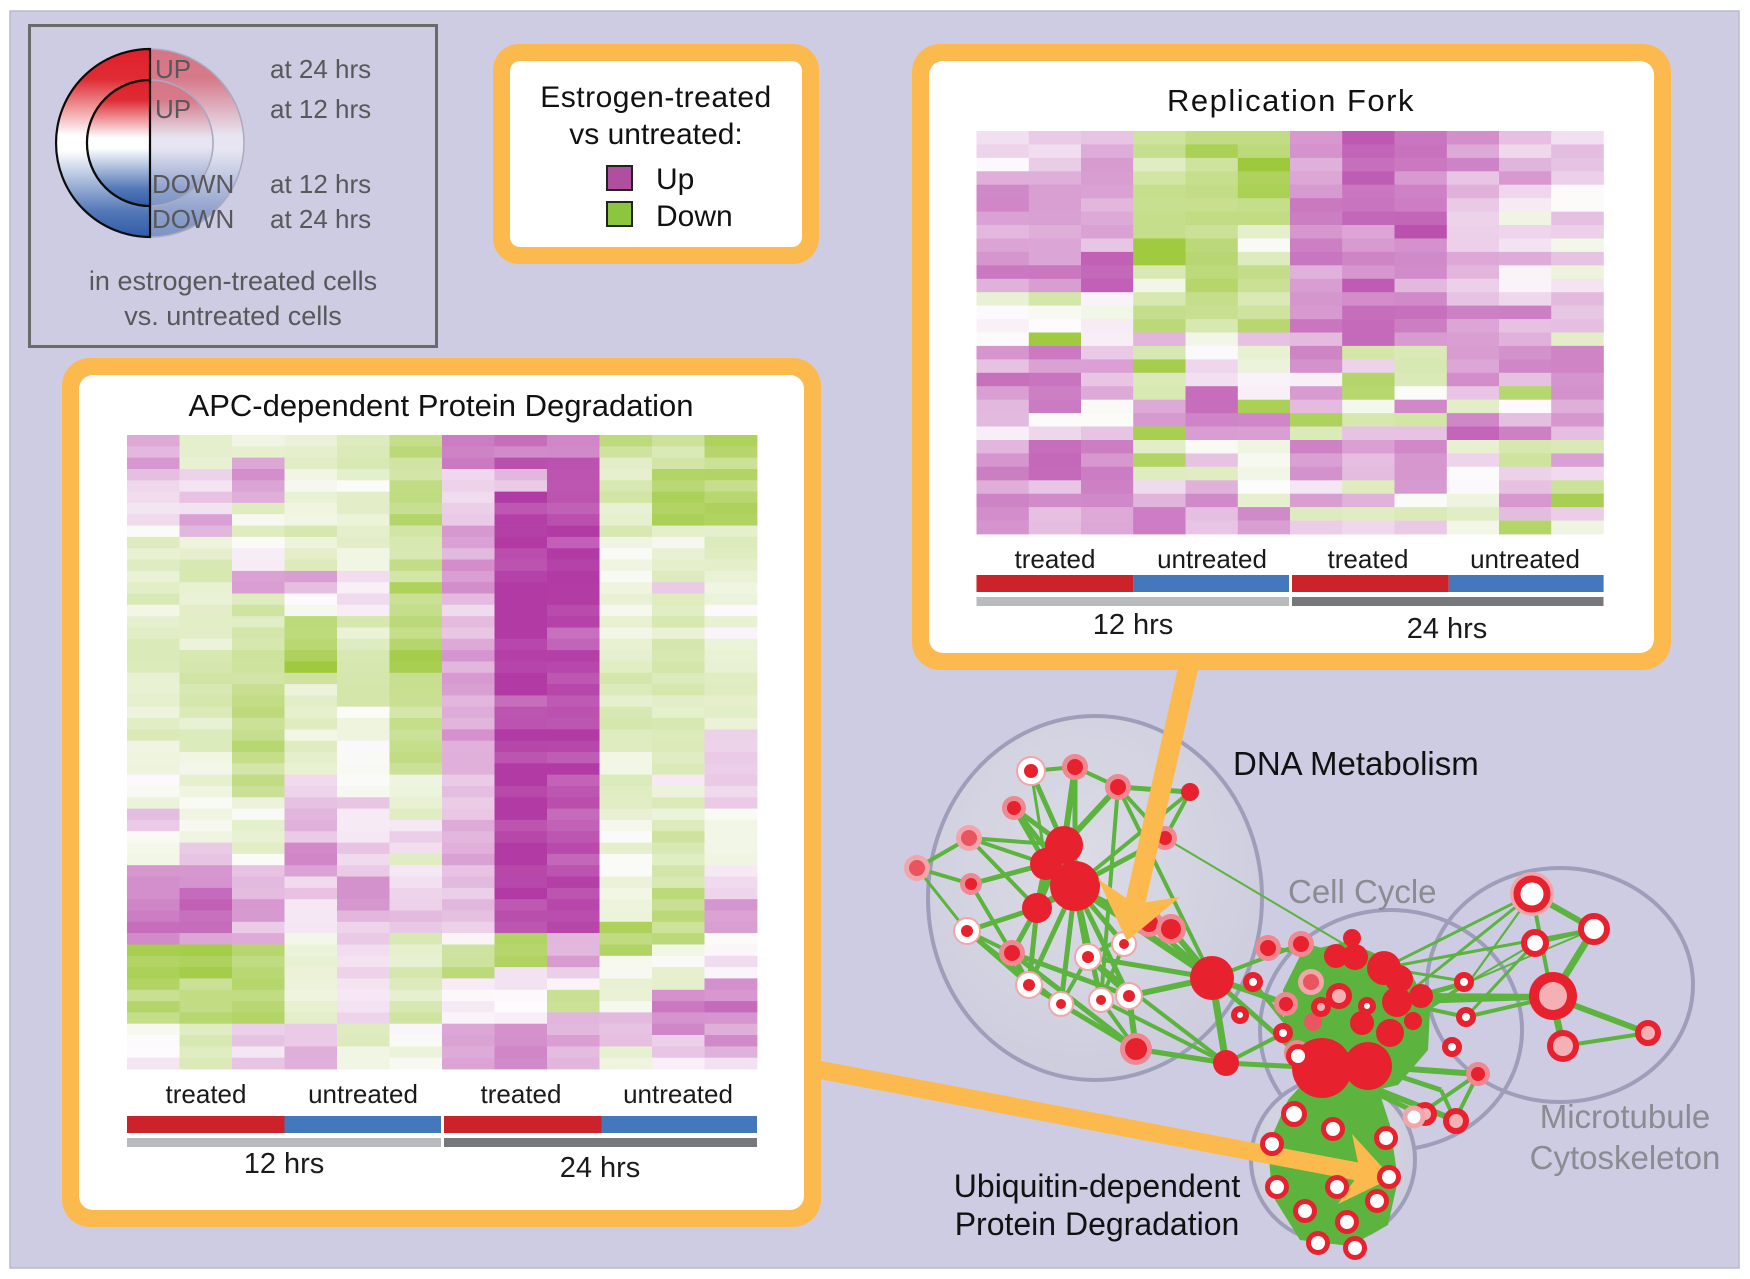 The width and height of the screenshot is (1750, 1279). I want to click on svg-text: Cell Cycle, so click(1362, 891).